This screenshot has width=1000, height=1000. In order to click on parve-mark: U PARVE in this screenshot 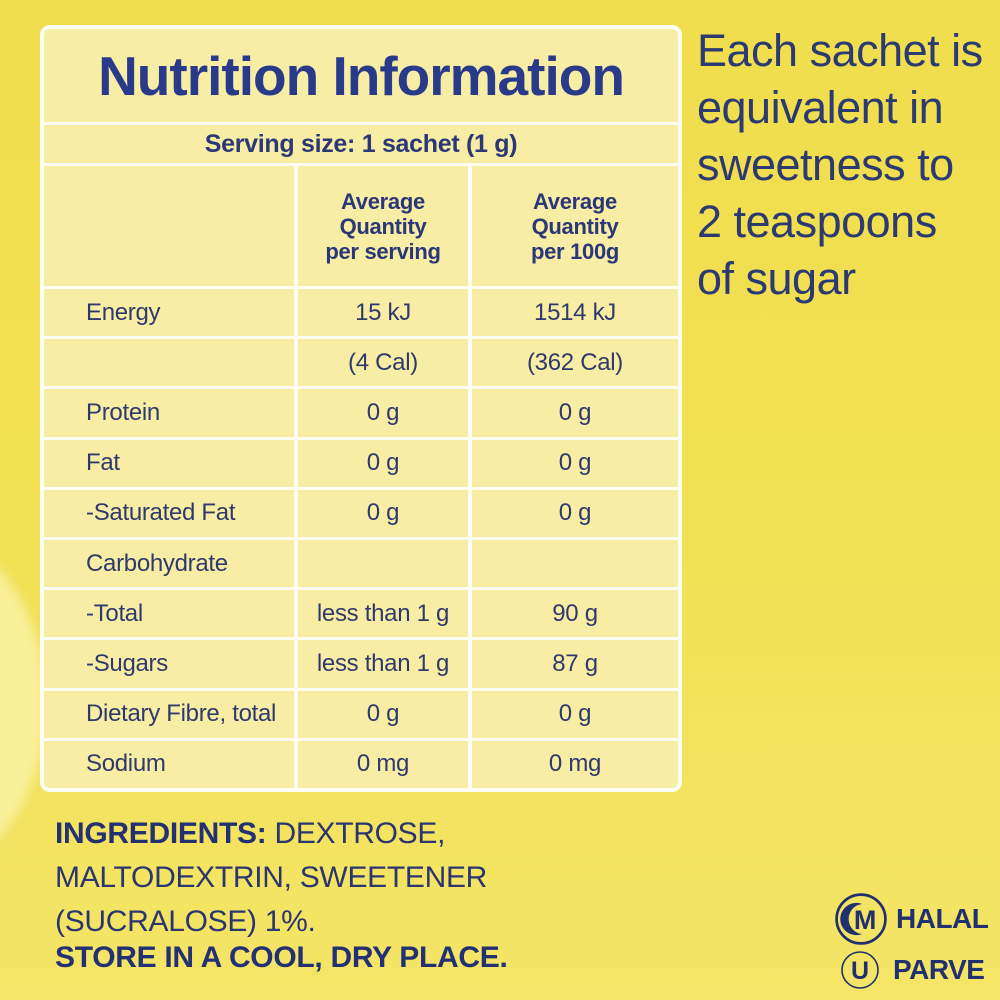, I will do `click(914, 970)`.